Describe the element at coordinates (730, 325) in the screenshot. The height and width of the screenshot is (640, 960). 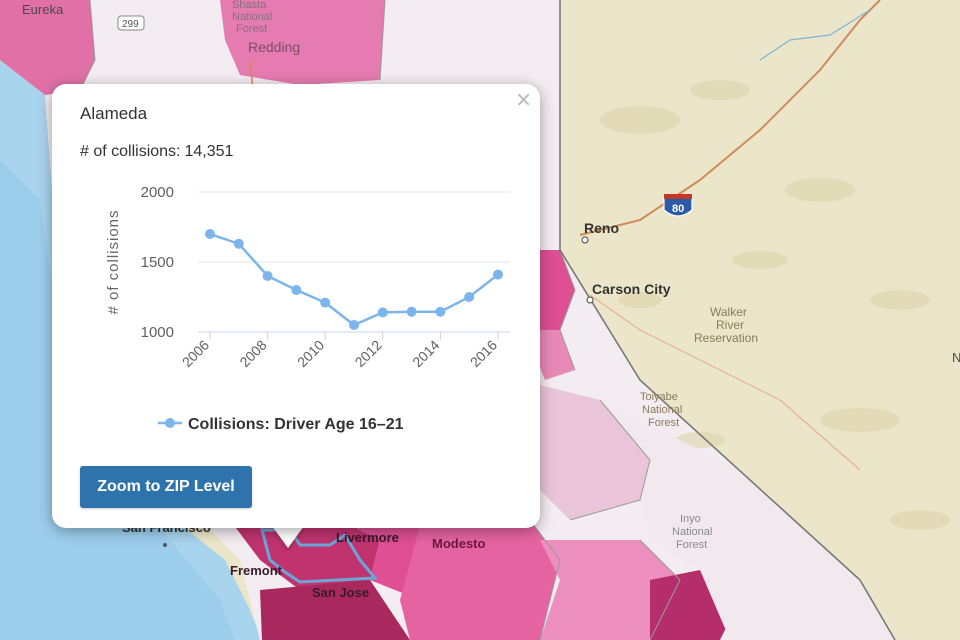
I see `label-walker-2: River` at that location.